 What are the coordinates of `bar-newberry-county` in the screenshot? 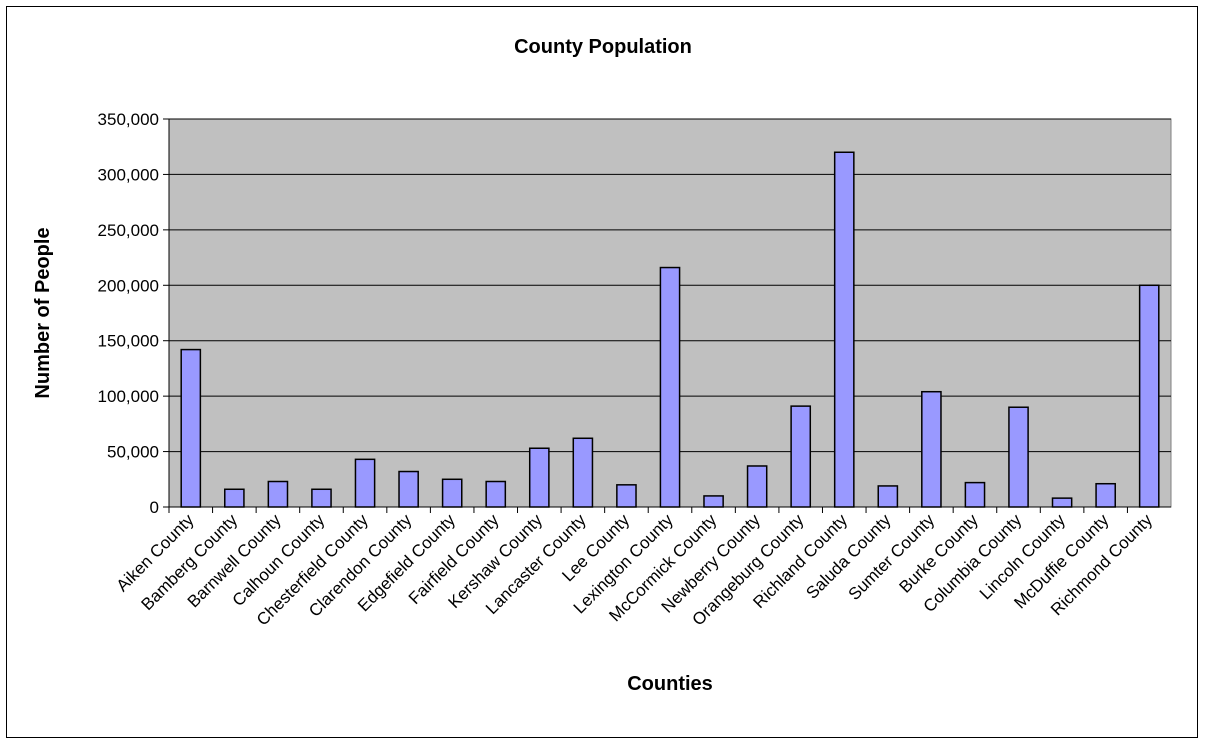 It's located at (757, 486).